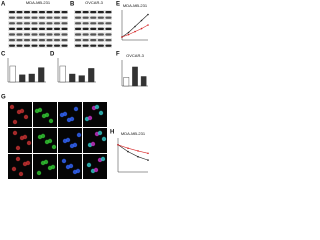 The height and width of the screenshot is (240, 320). I want to click on panel-label: F, so click(118, 55).